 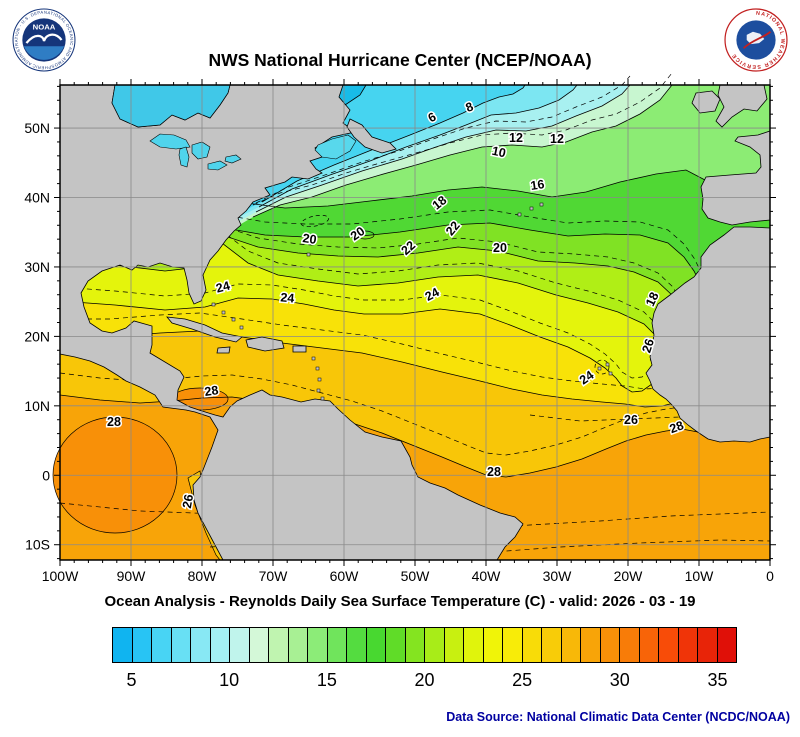 I want to click on lat-tick-label: 30N, so click(x=37, y=267).